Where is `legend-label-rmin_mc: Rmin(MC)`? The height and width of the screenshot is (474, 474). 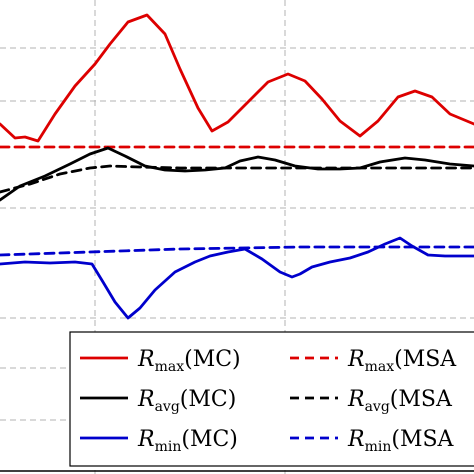 legend-label-rmin_mc: Rmin(MC) is located at coordinates (187, 441).